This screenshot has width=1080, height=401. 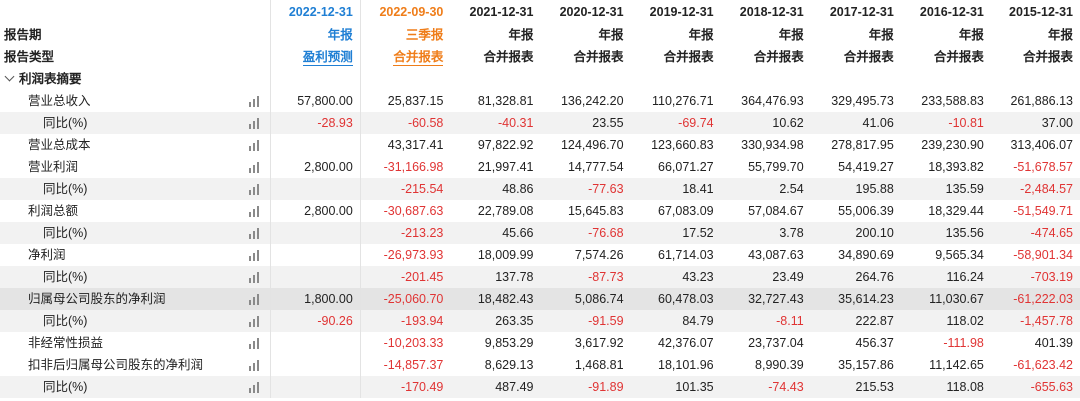 I want to click on date-header: 2022-12-31, so click(x=315, y=12).